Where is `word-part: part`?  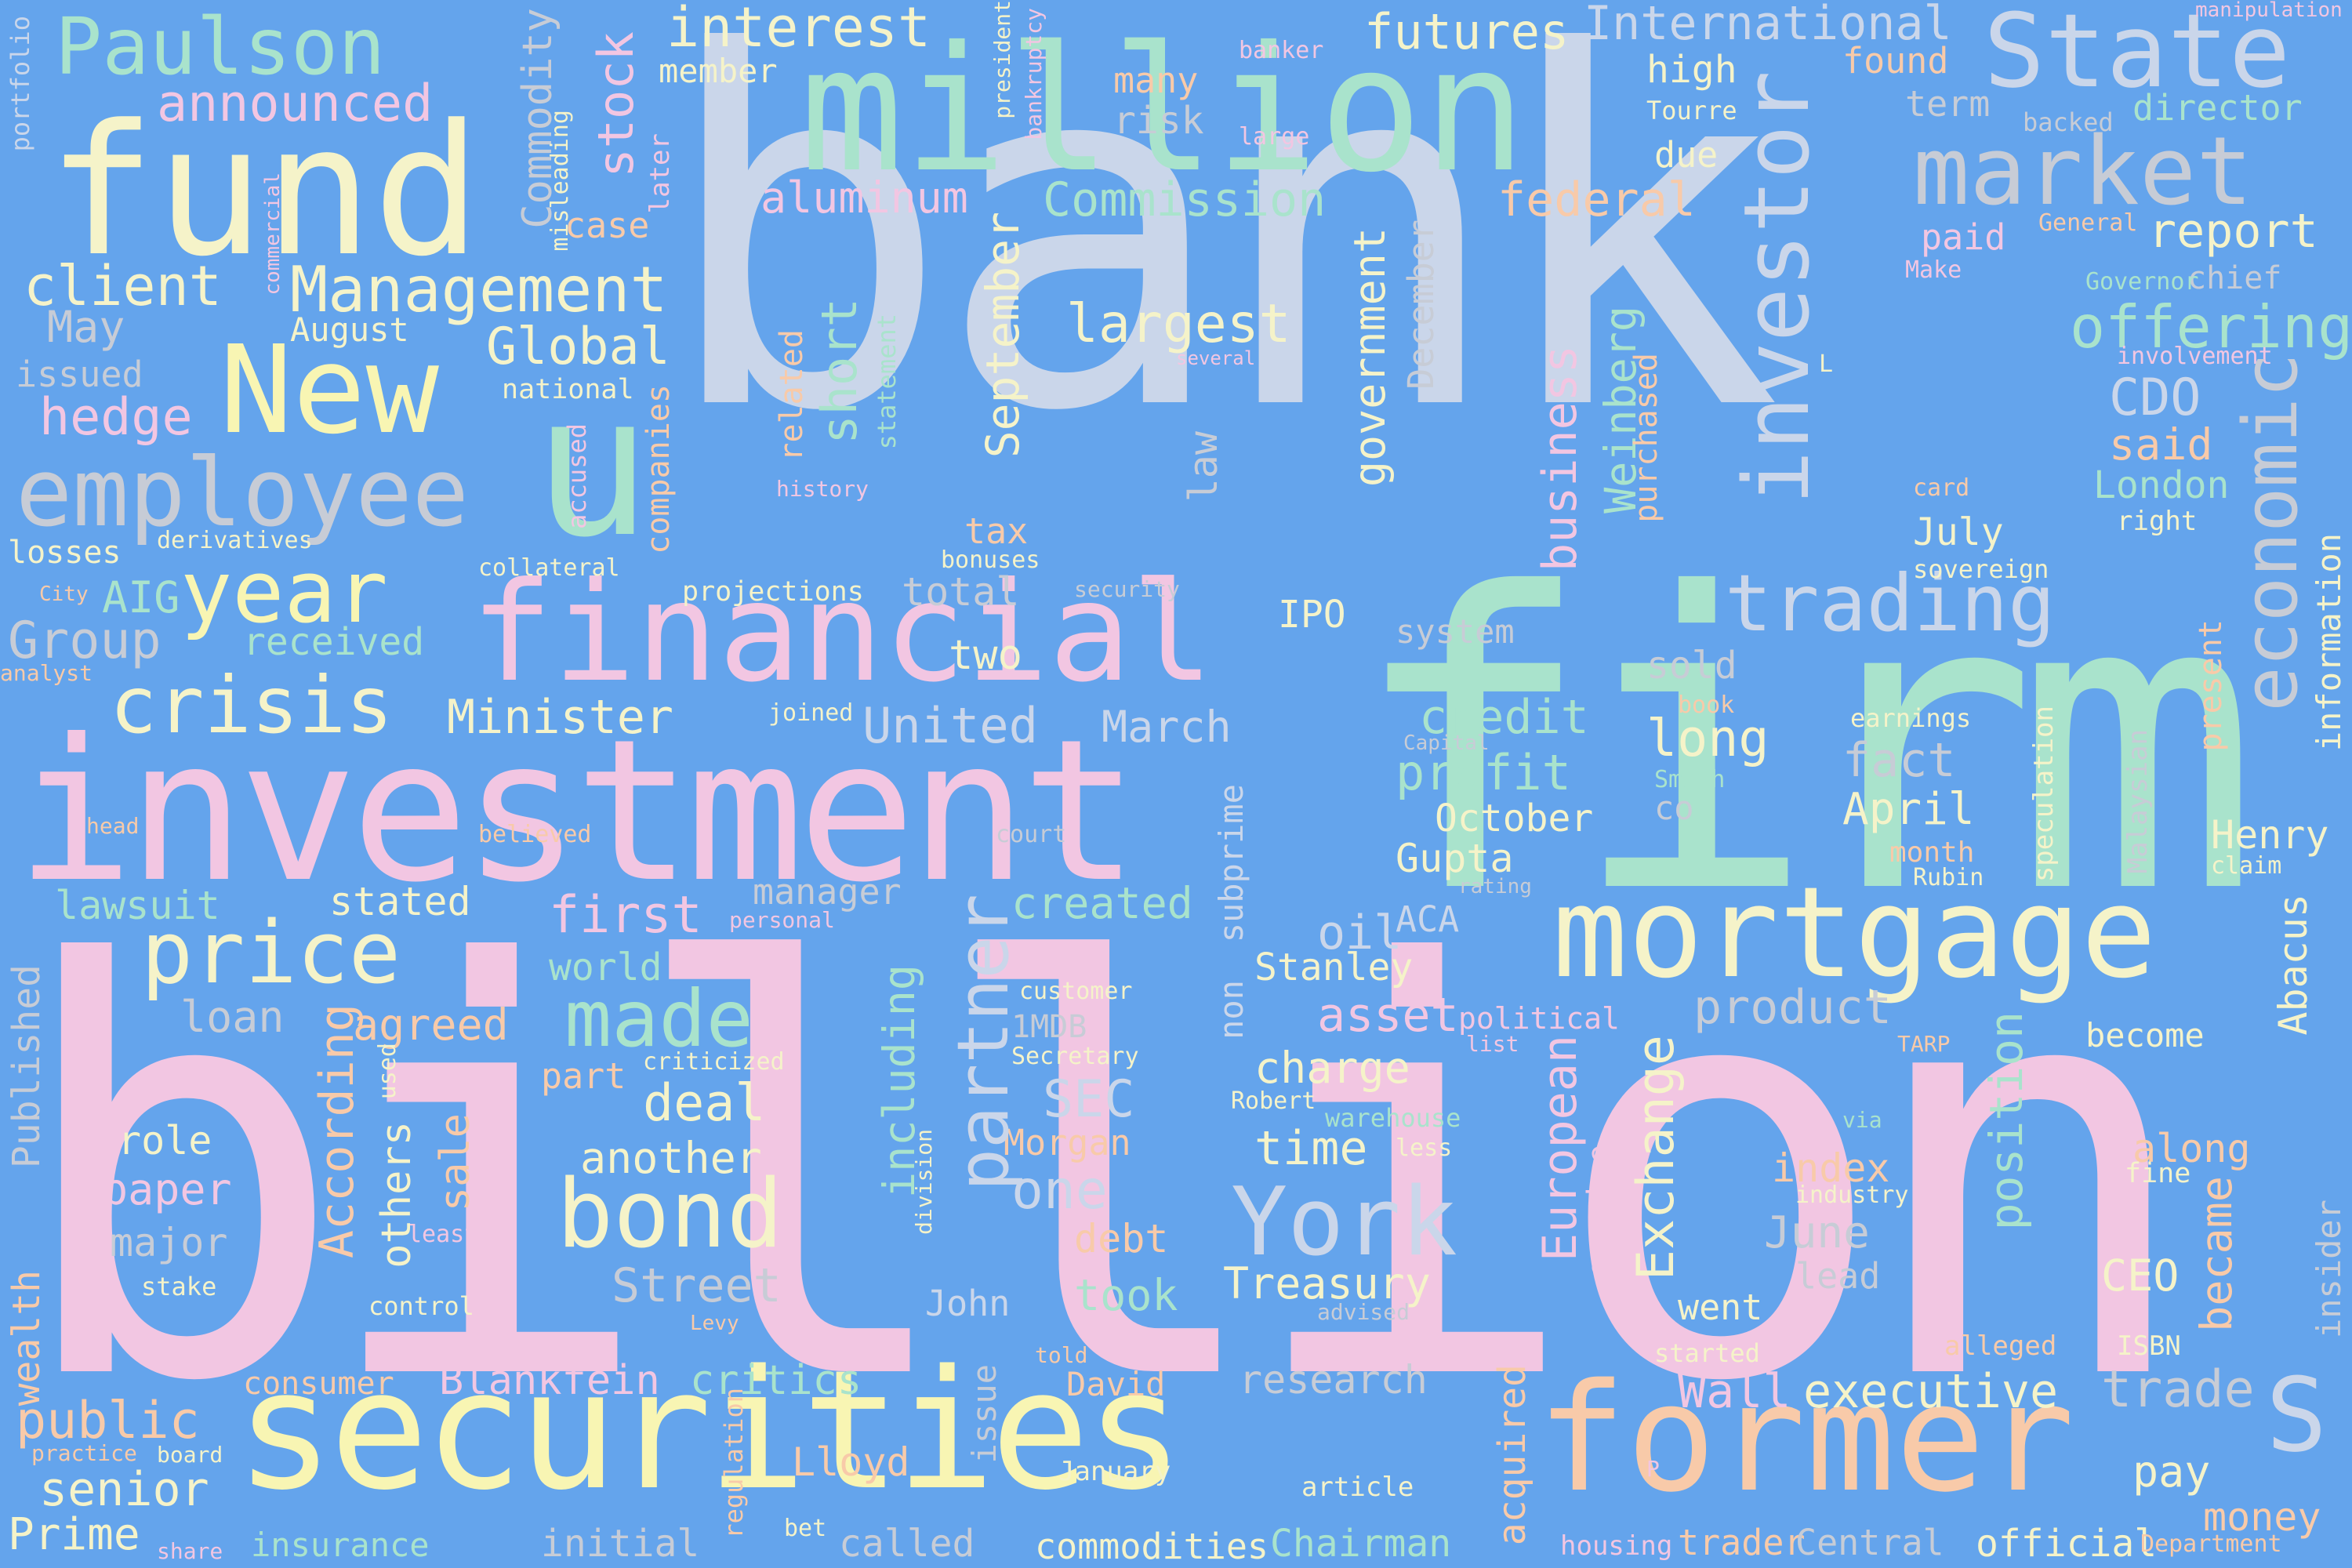
word-part: part is located at coordinates (583, 1076).